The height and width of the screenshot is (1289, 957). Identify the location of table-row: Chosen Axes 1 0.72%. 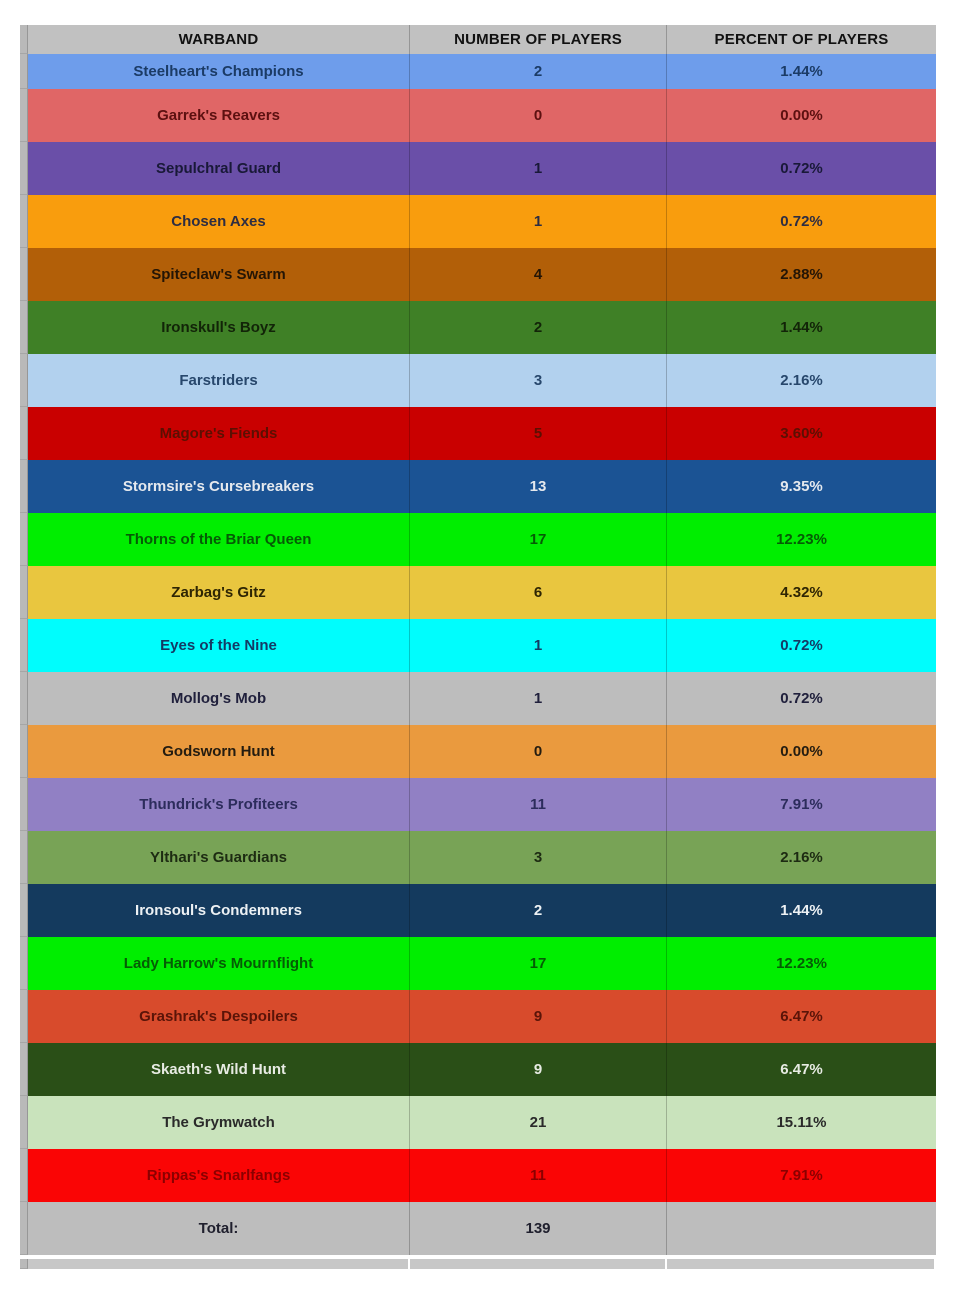
(478, 221).